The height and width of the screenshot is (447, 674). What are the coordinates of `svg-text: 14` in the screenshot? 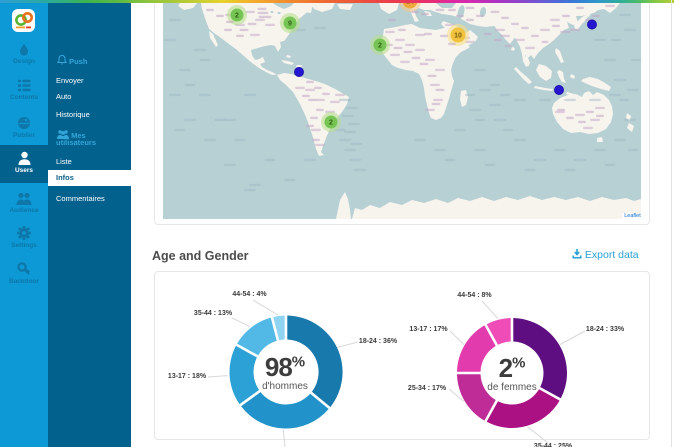 It's located at (410, 4).